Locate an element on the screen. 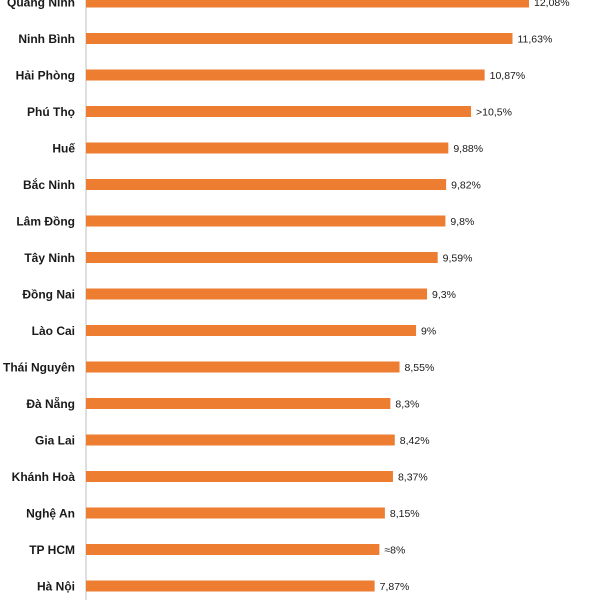 The height and width of the screenshot is (600, 600). value-label: 7,87% is located at coordinates (395, 587).